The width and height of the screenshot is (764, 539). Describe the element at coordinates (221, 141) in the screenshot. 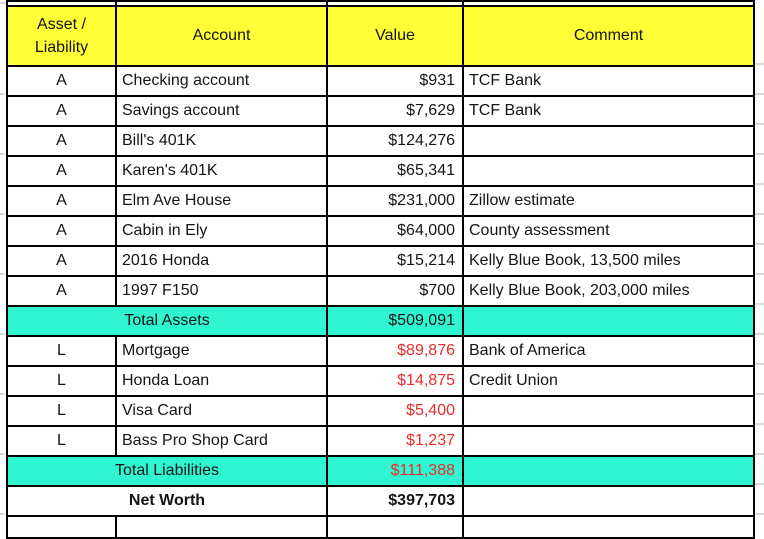

I see `account-cell: Bill's 401K` at that location.